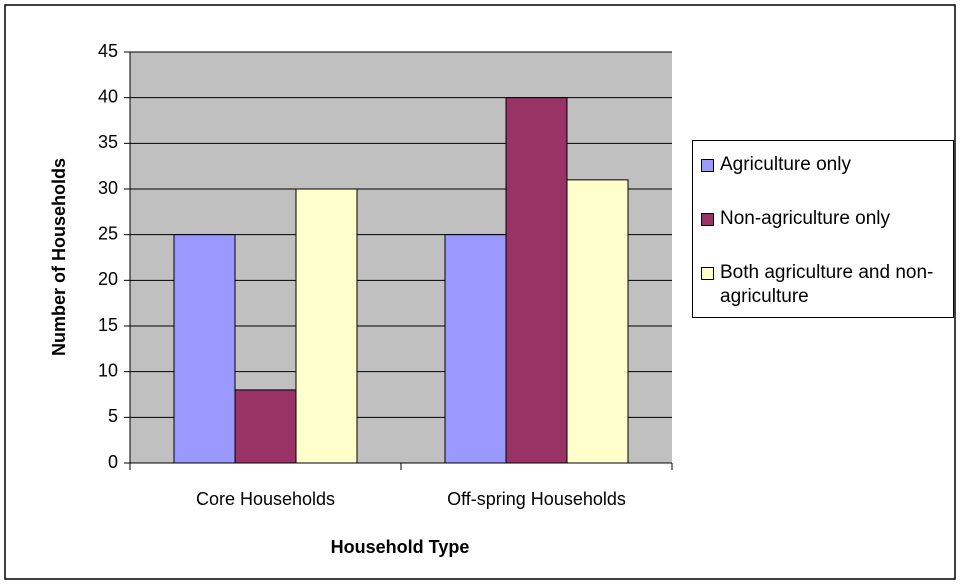 The width and height of the screenshot is (960, 585). Describe the element at coordinates (108, 370) in the screenshot. I see `y-tick-label: 10` at that location.